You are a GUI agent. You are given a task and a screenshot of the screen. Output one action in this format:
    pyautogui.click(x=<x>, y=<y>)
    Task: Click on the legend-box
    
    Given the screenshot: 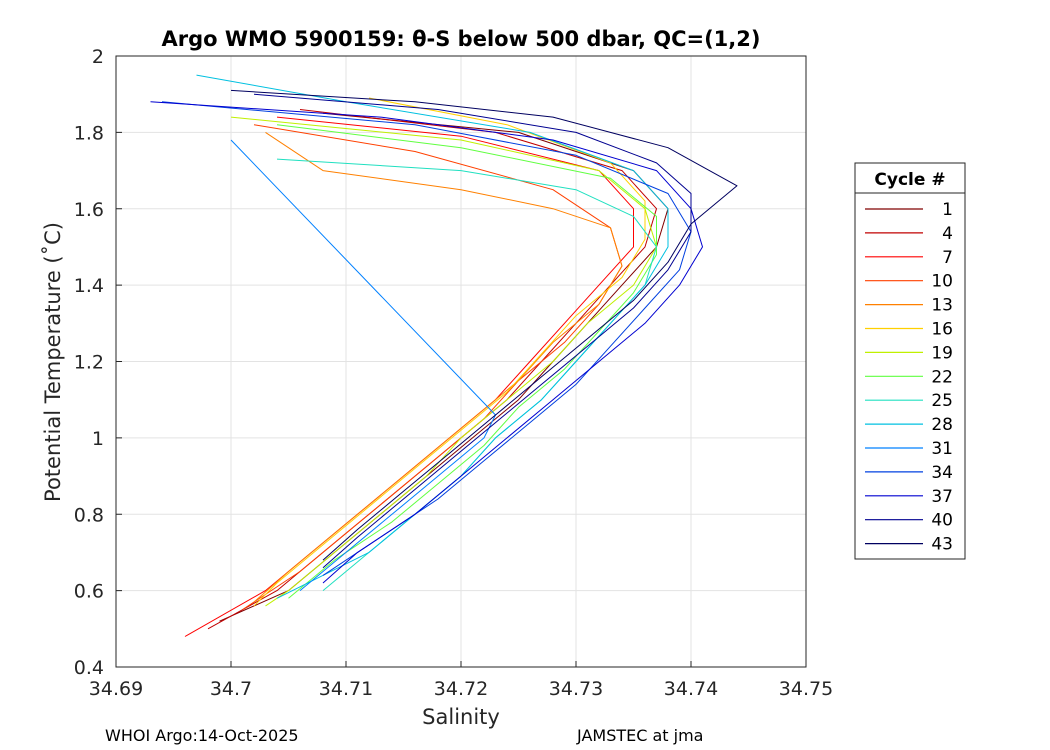 What is the action you would take?
    pyautogui.click(x=910, y=361)
    